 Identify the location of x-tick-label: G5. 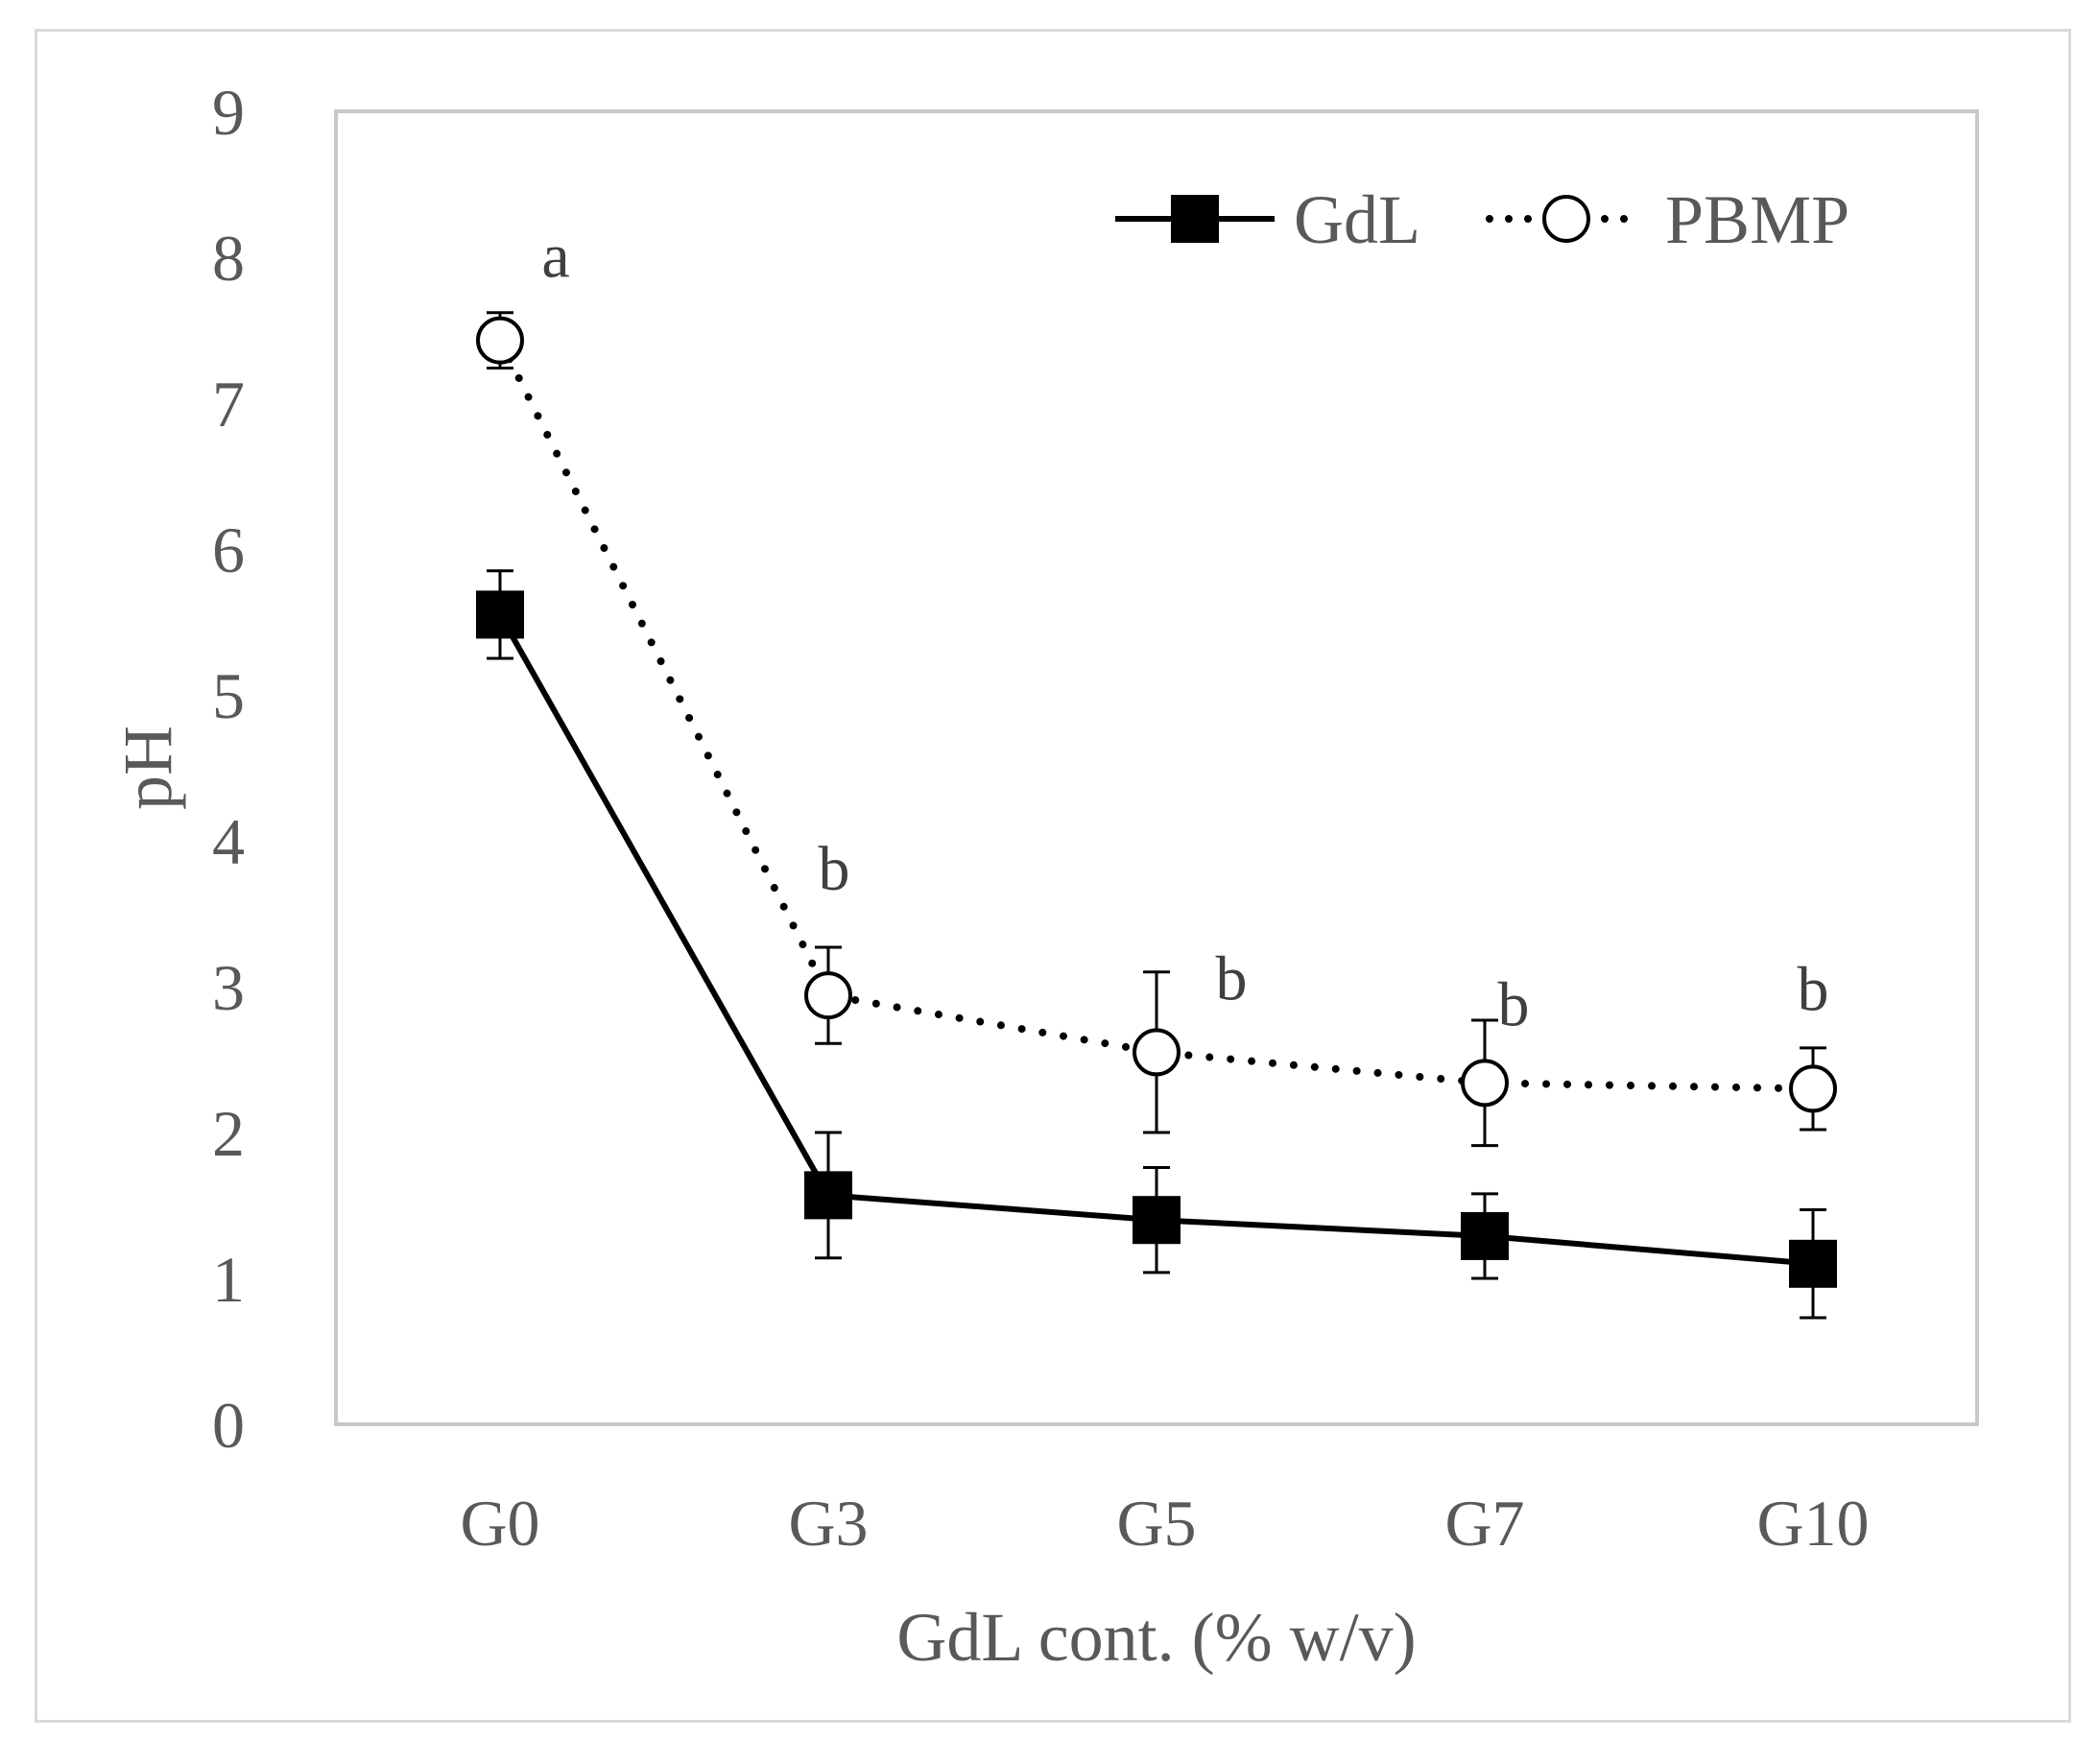
(1156, 1523).